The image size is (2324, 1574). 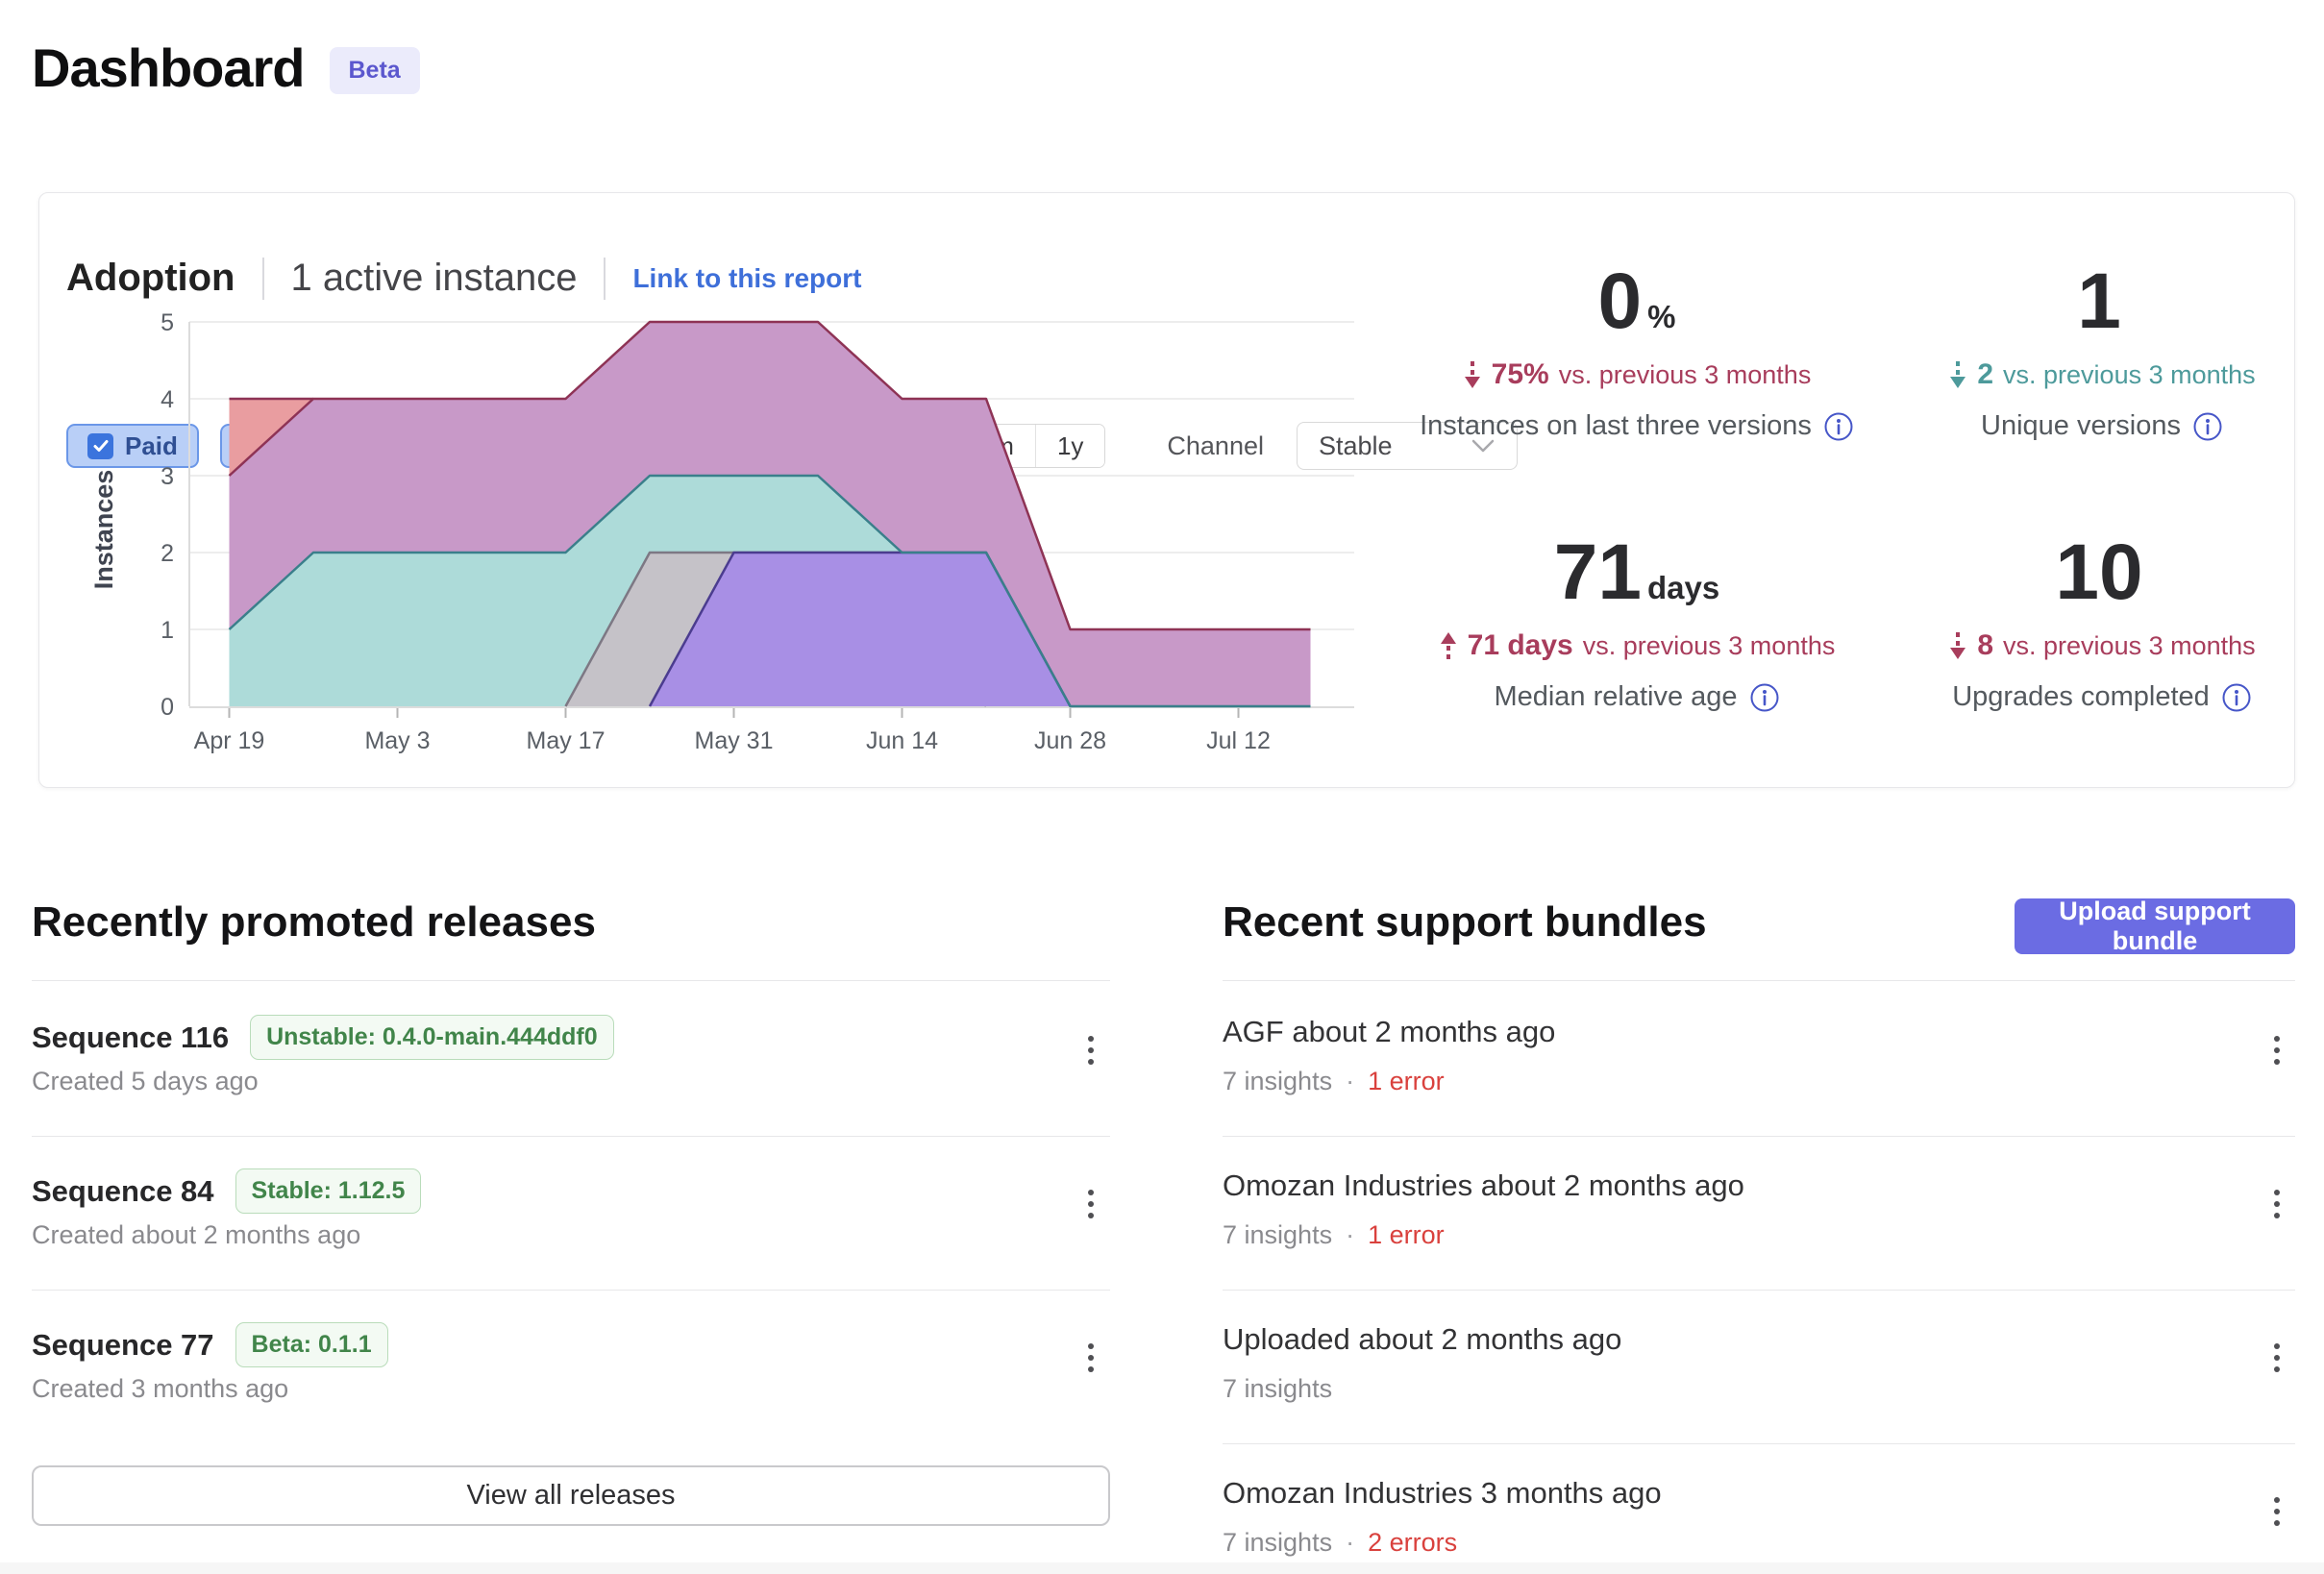 I want to click on filter-label: Paid, so click(x=151, y=445).